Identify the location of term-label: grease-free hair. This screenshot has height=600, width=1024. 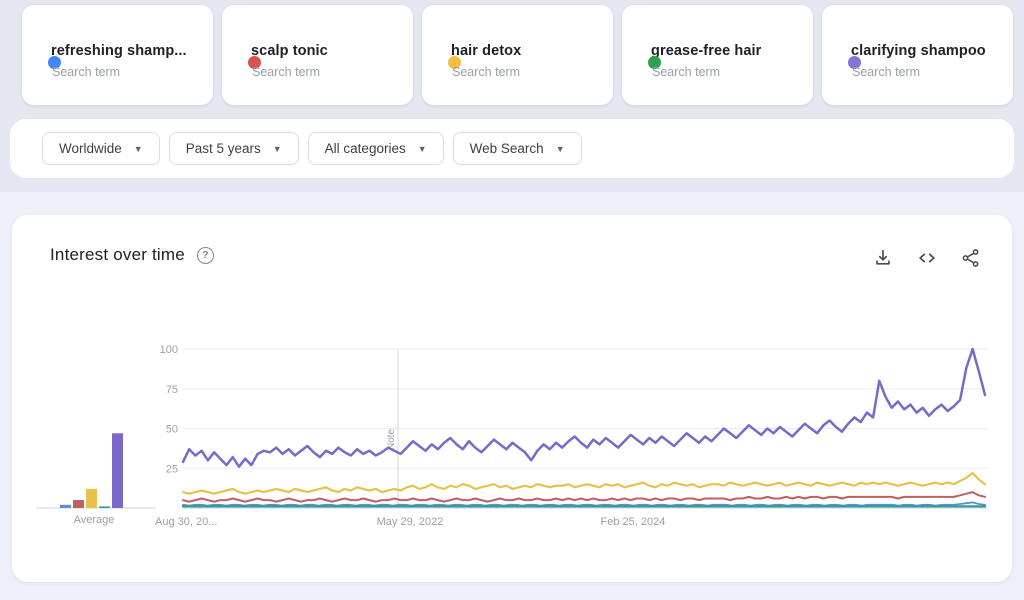
(706, 51).